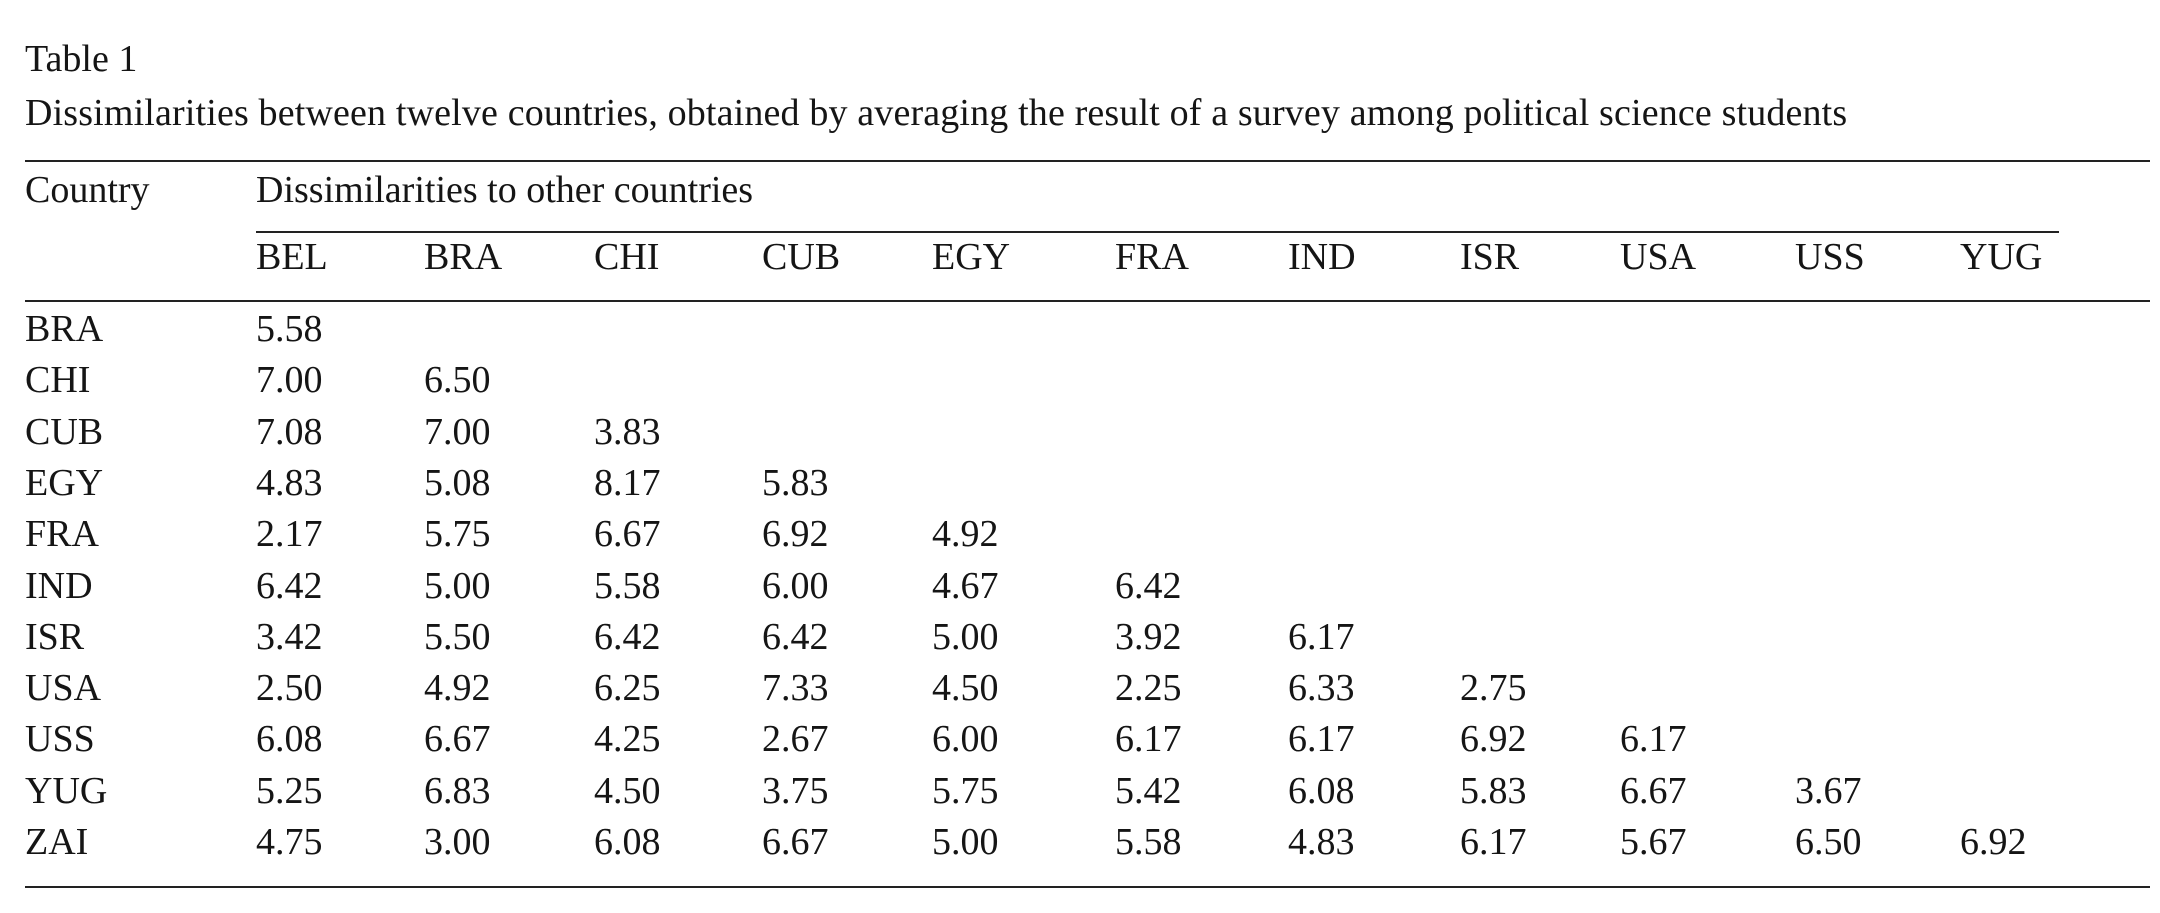 This screenshot has height=913, width=2160. What do you see at coordinates (289, 637) in the screenshot?
I see `table-cell: 3.42` at bounding box center [289, 637].